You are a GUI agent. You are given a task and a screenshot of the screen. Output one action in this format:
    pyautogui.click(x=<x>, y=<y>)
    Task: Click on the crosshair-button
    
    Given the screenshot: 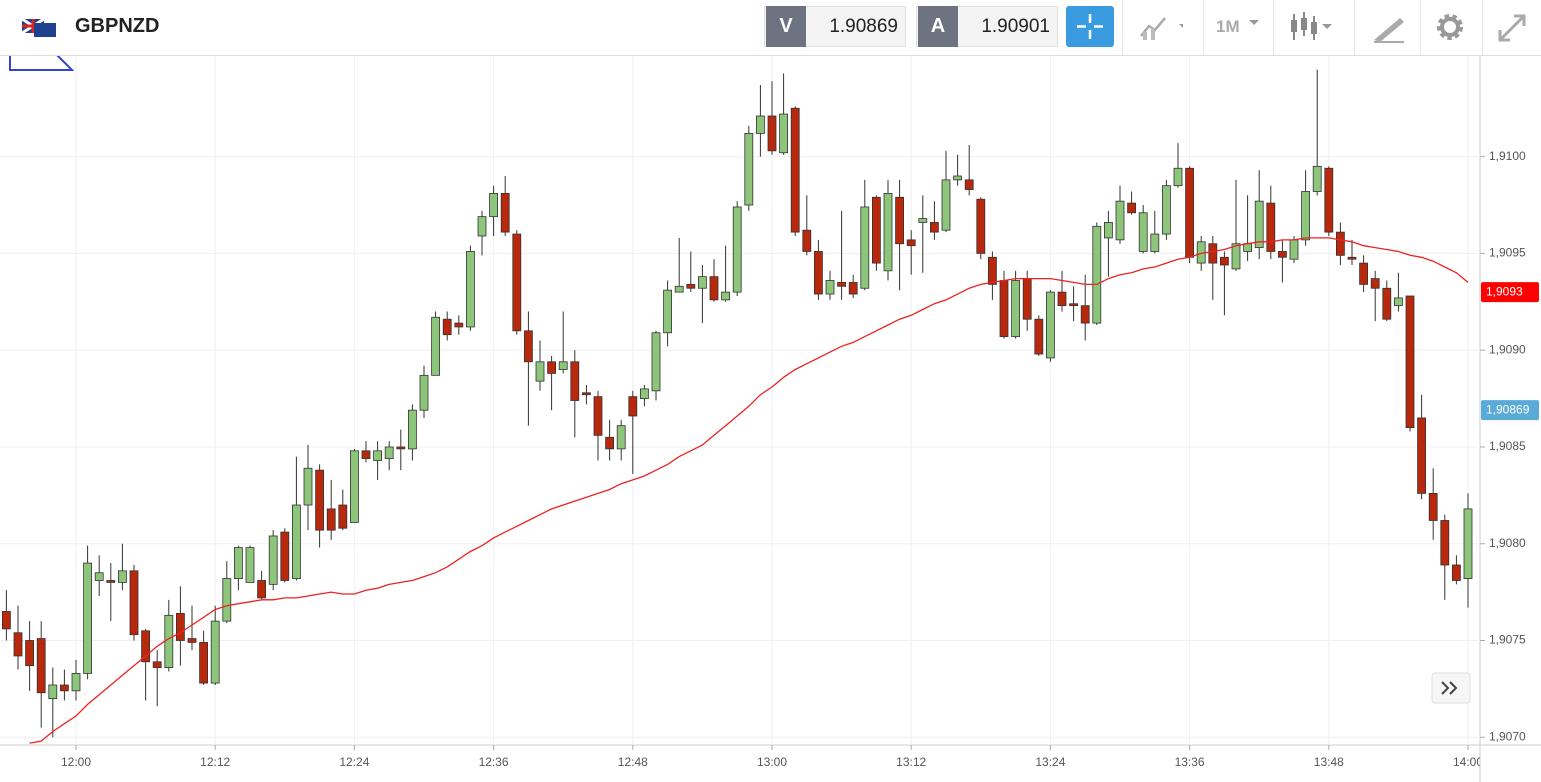 What is the action you would take?
    pyautogui.click(x=1090, y=26)
    